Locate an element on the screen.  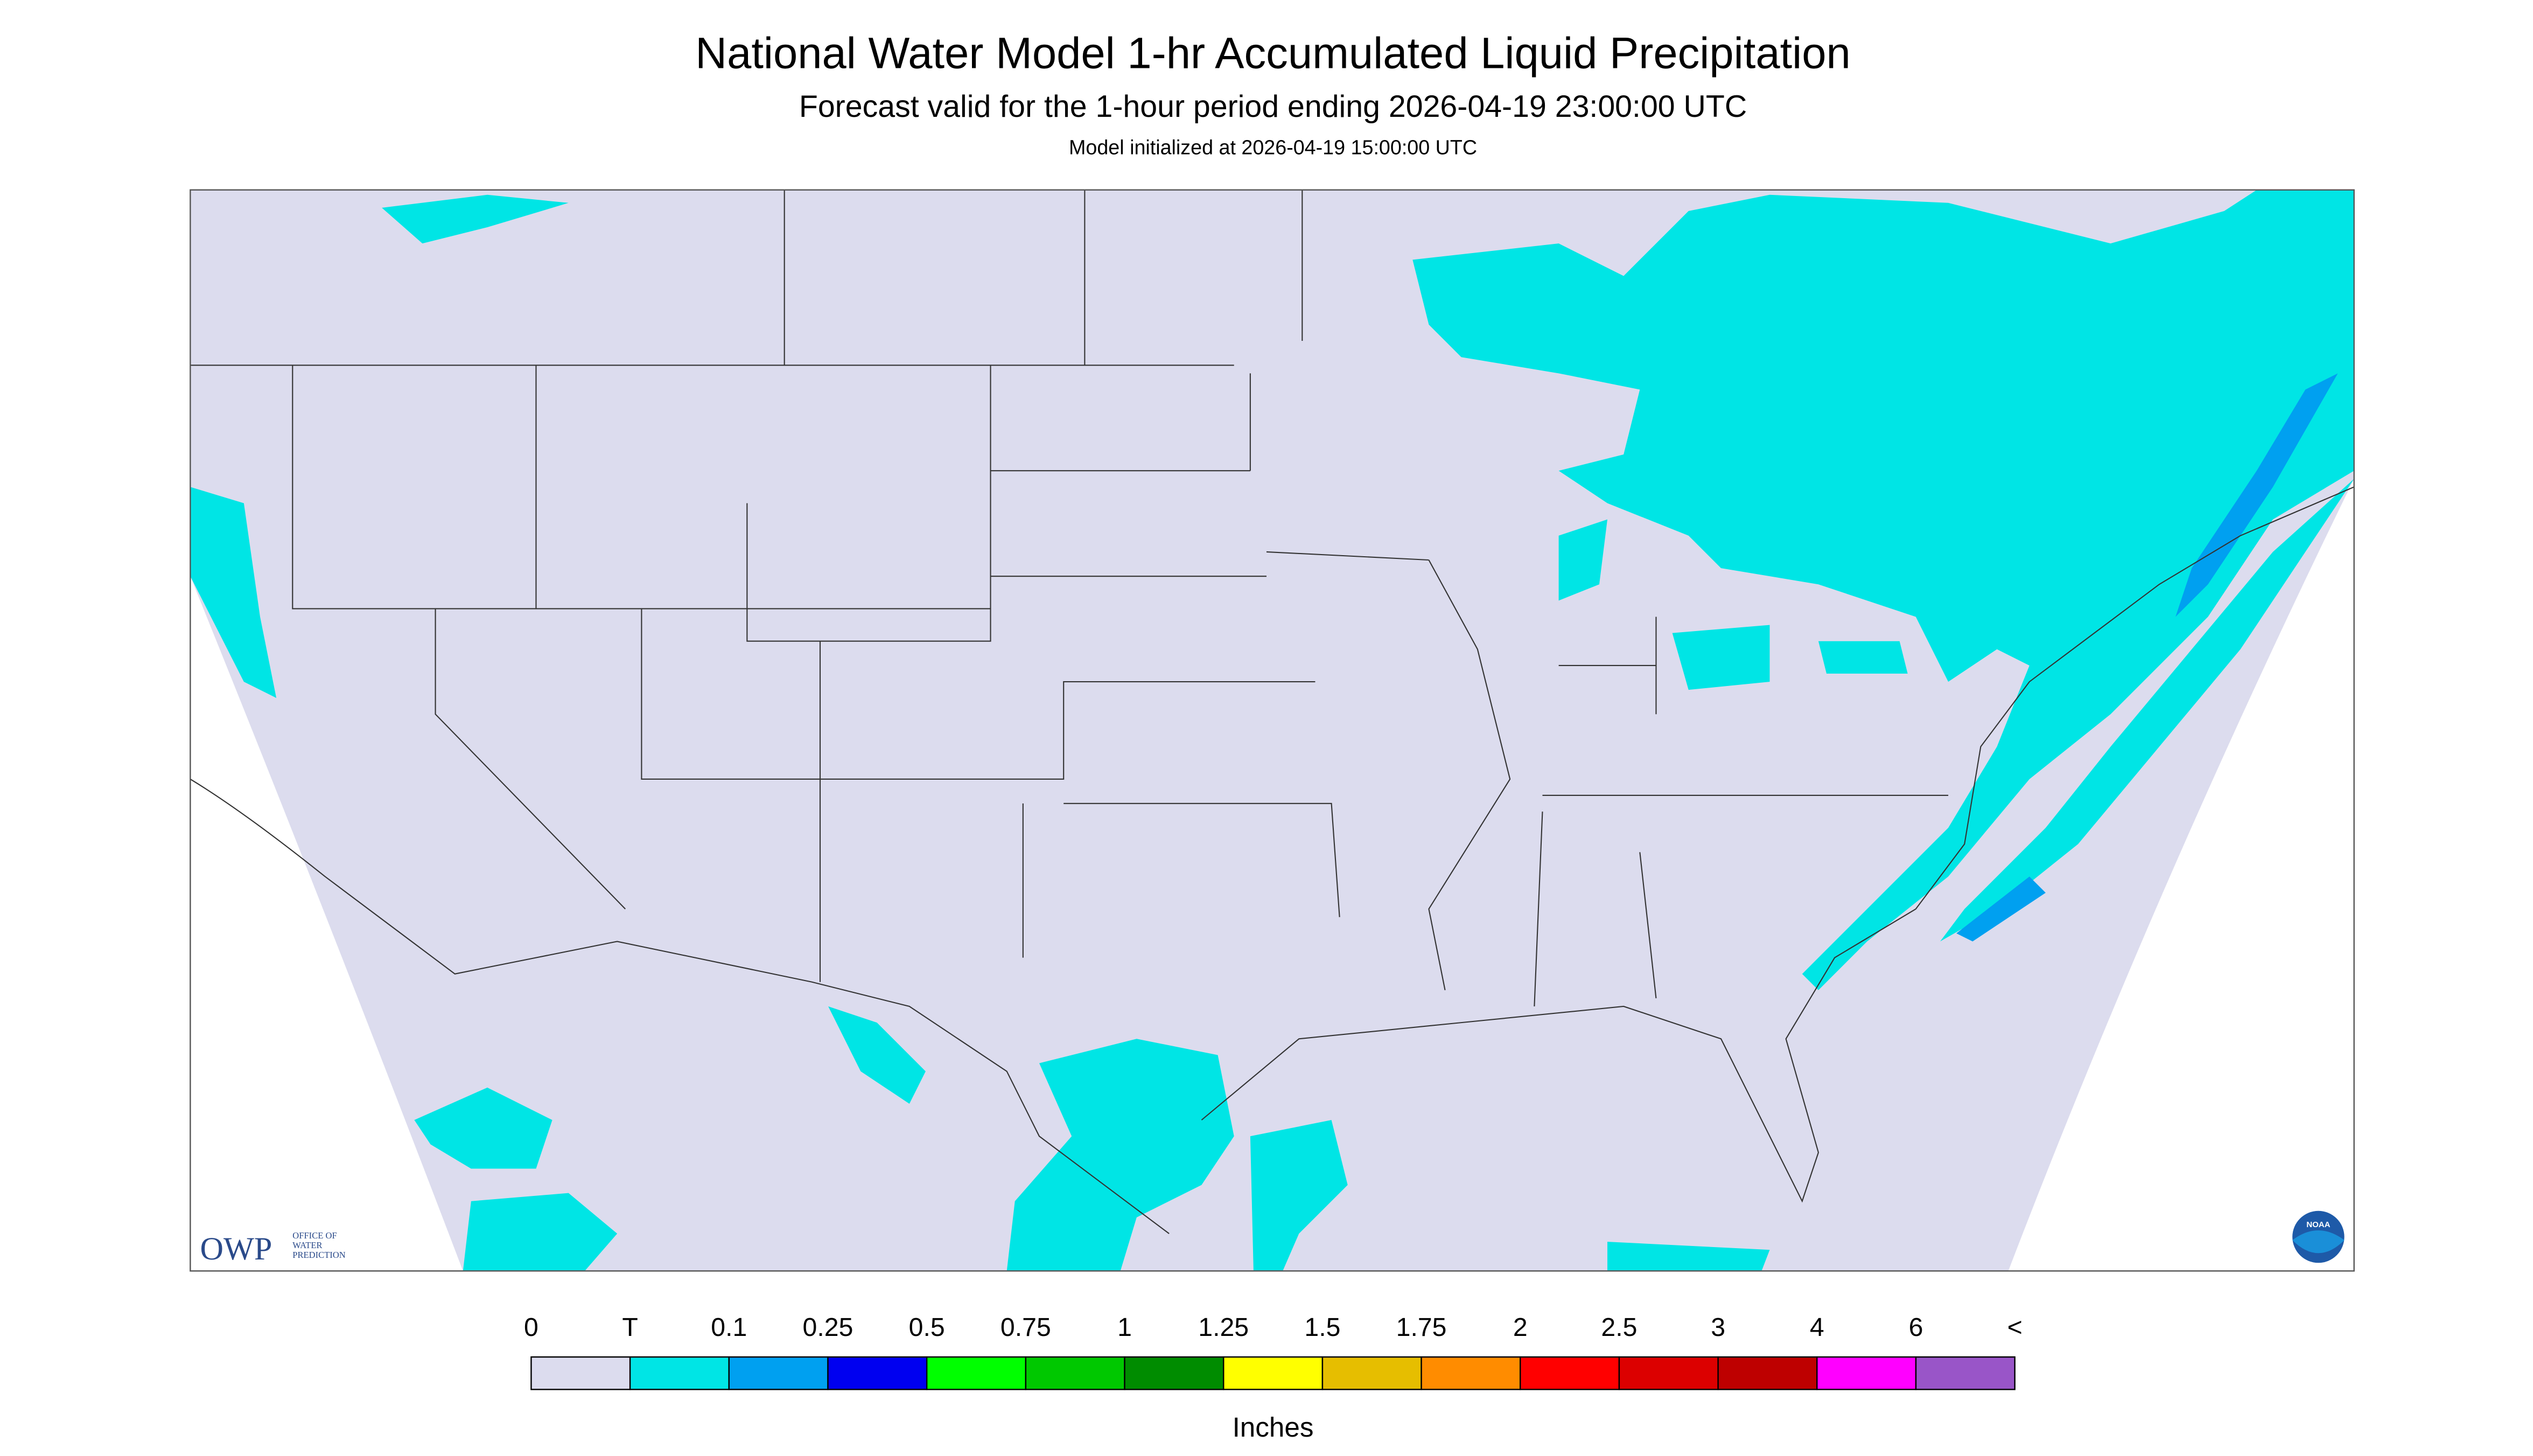
precip-light is located at coordinates (2147, 657).